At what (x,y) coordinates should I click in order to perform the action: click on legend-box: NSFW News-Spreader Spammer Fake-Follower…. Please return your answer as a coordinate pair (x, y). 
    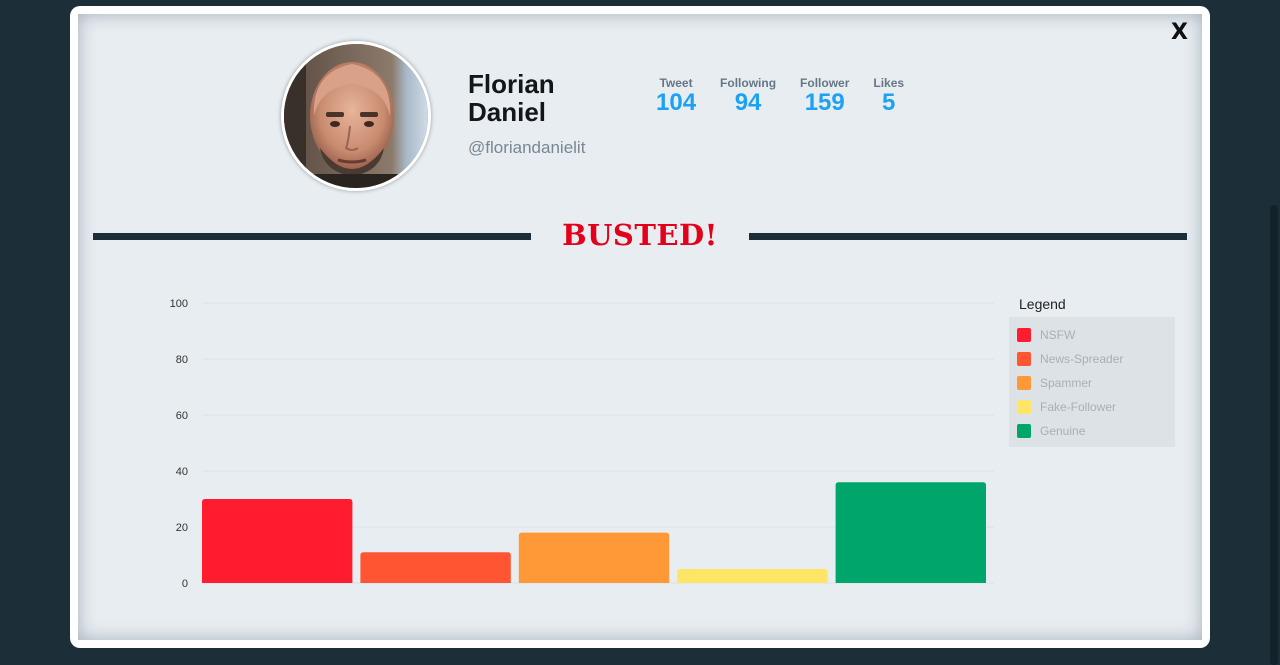
    Looking at the image, I should click on (1092, 382).